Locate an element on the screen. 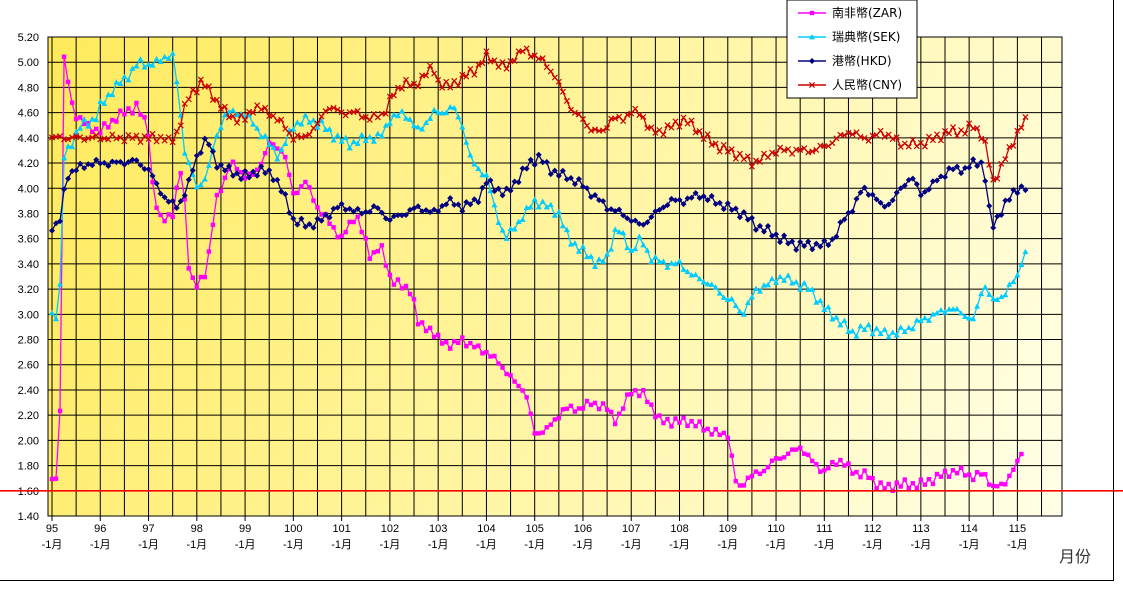 This screenshot has width=1123, height=591. x-tick-month: -1月 is located at coordinates (1017, 545).